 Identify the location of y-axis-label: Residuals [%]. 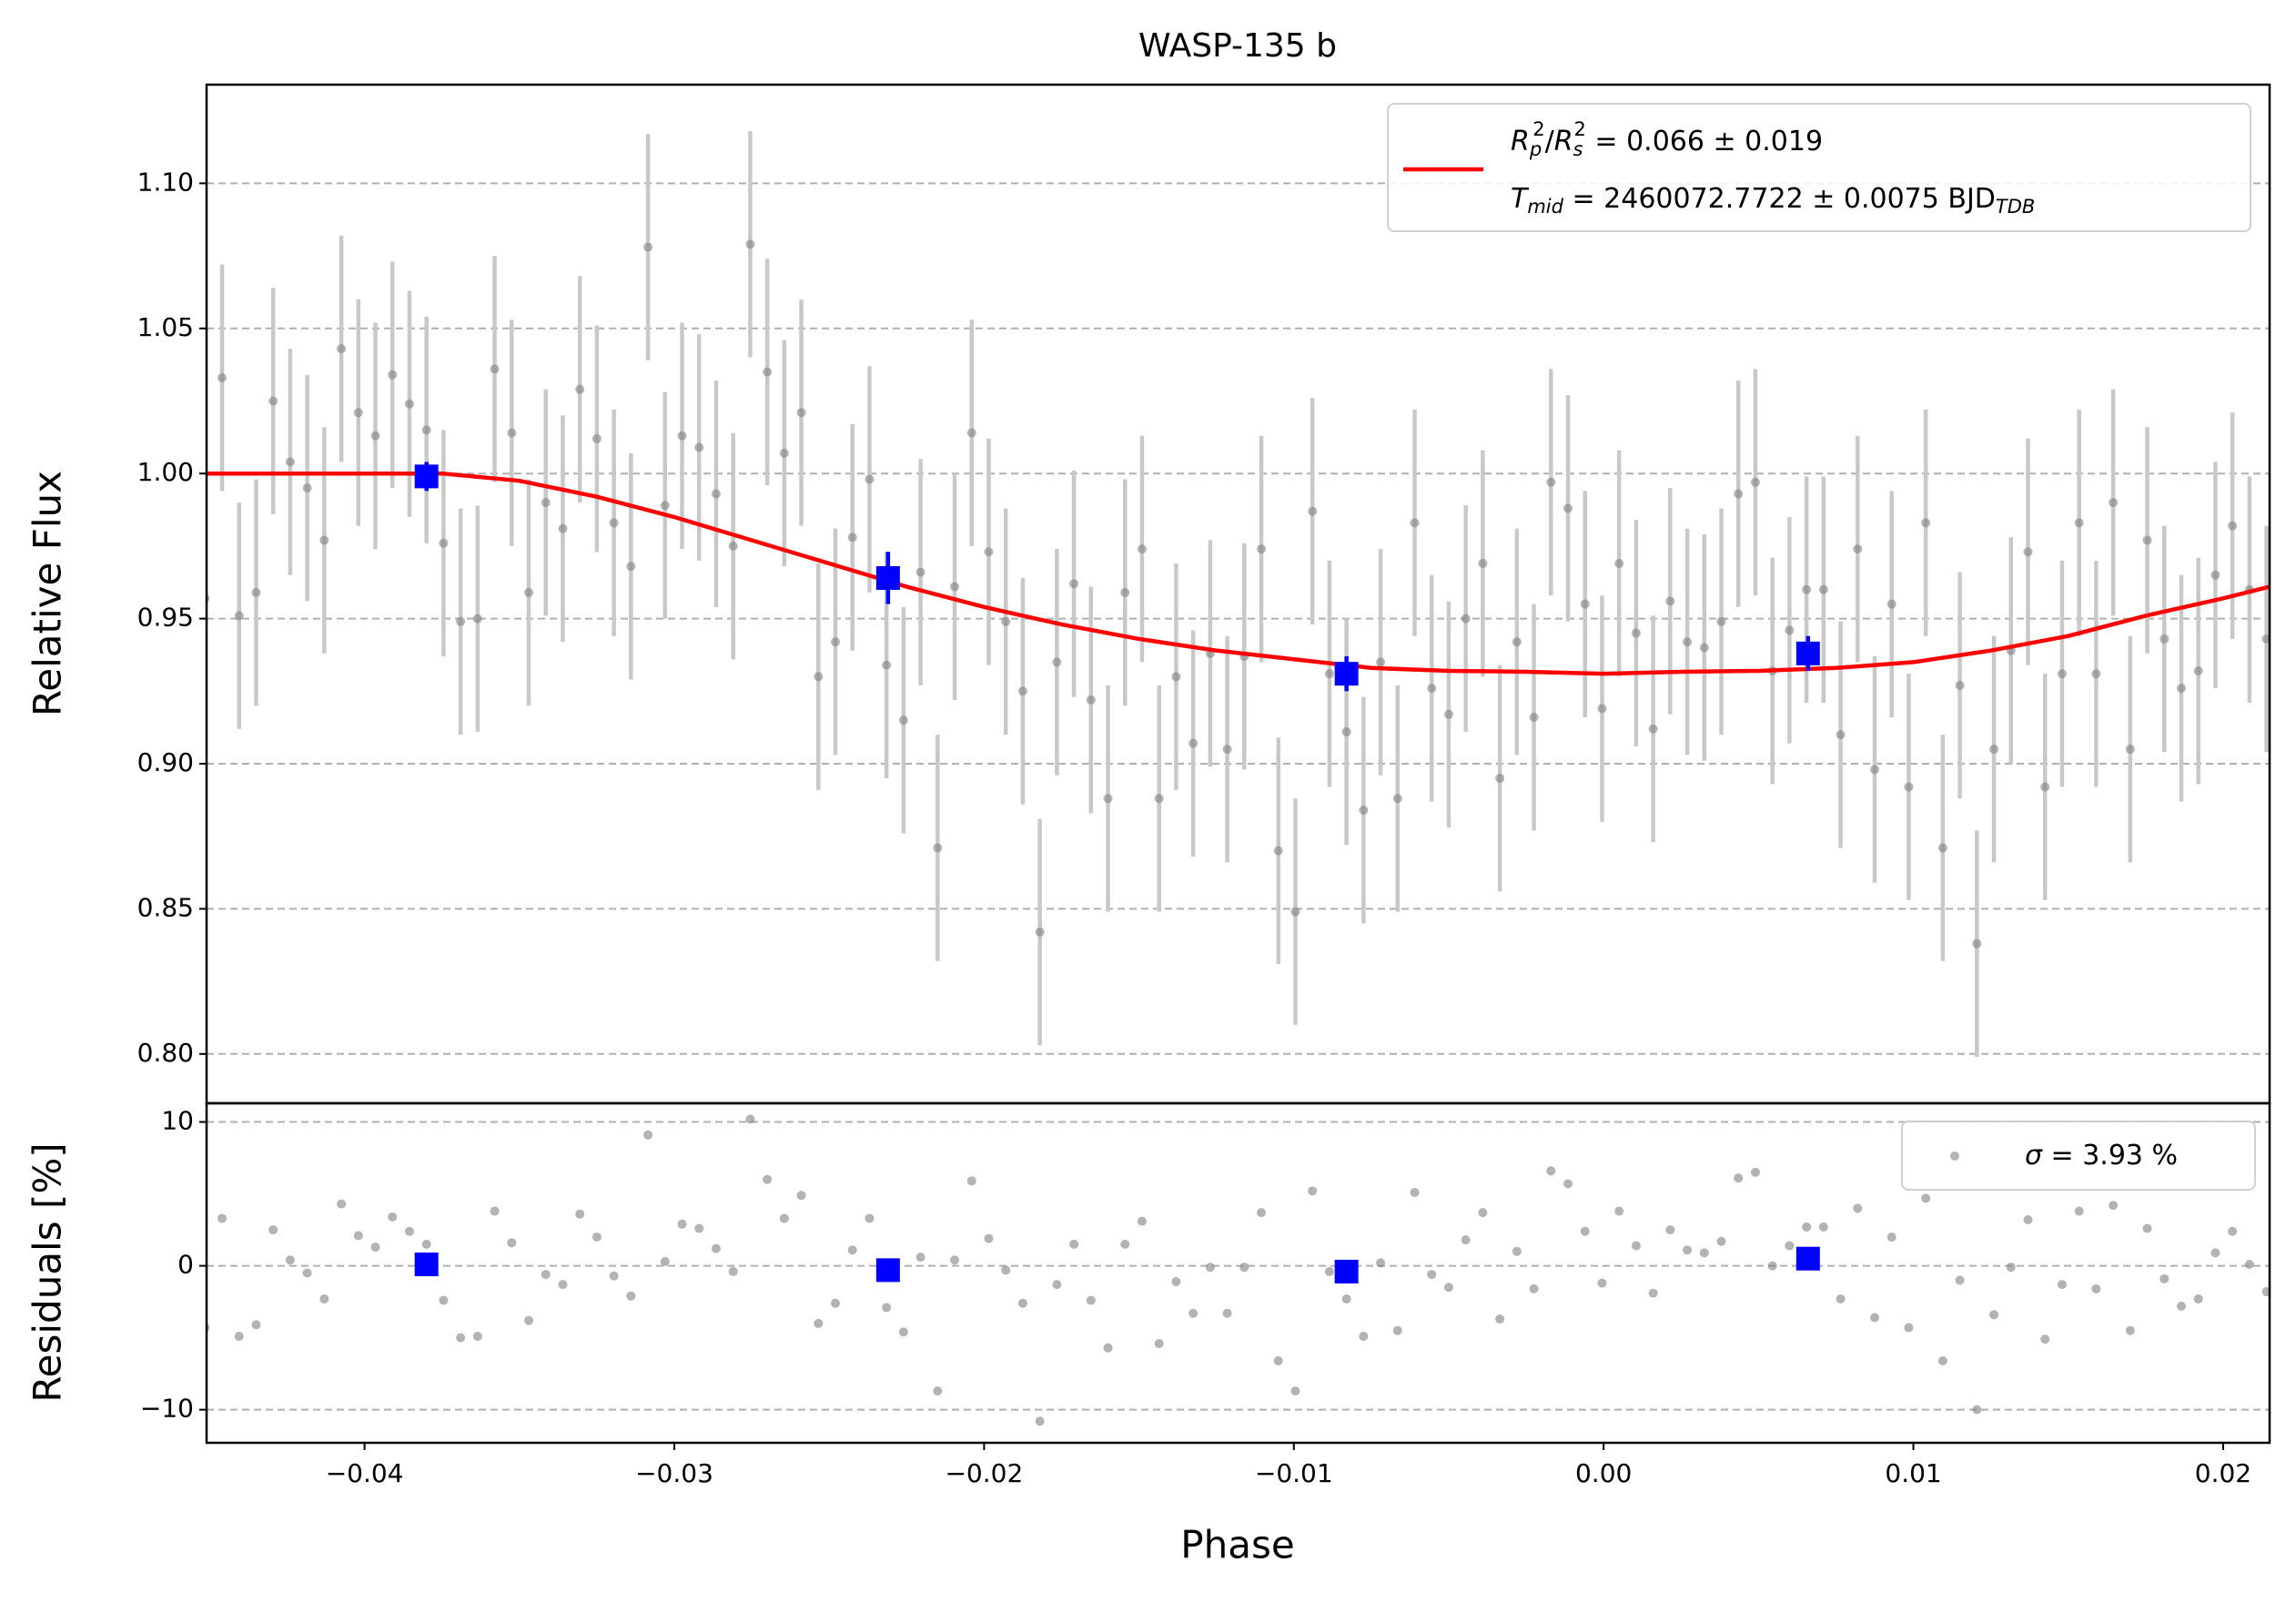
(48, 1272).